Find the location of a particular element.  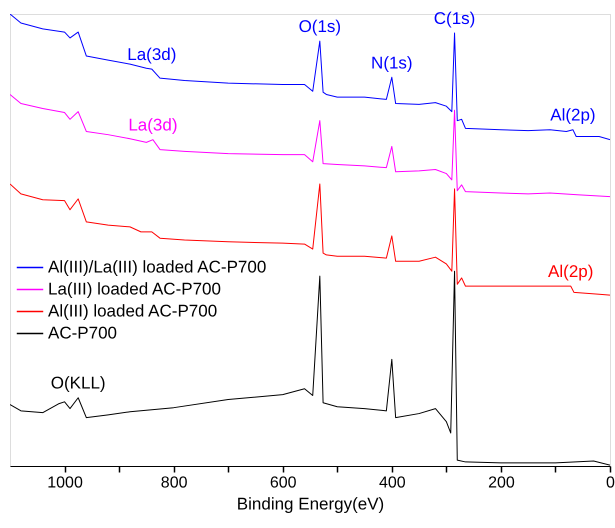

x-tick-label: 400 is located at coordinates (392, 483).